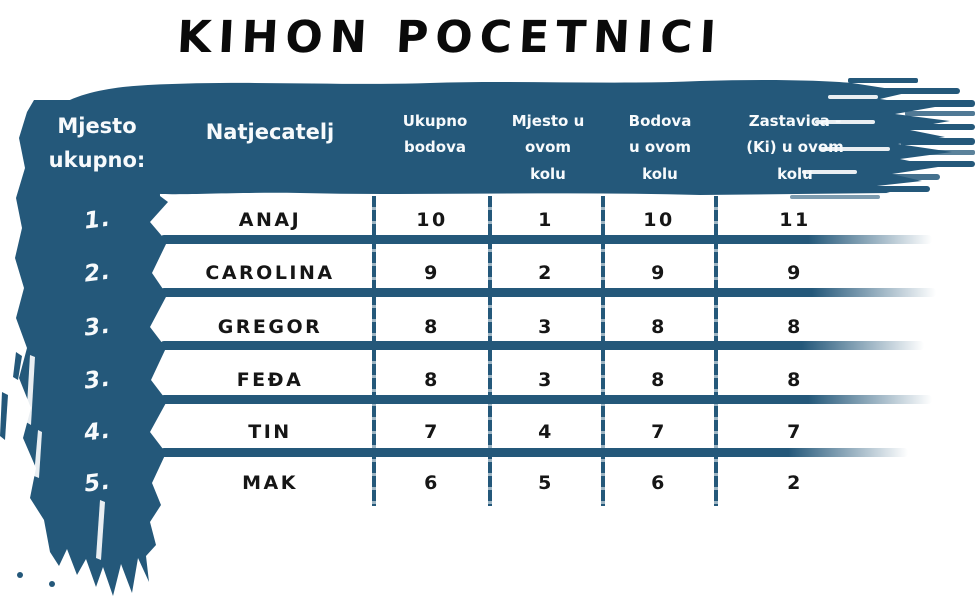 The height and width of the screenshot is (600, 975). I want to click on column-header-round-flags: Zastavica - (Ki) u ovom kolu, so click(795, 147).